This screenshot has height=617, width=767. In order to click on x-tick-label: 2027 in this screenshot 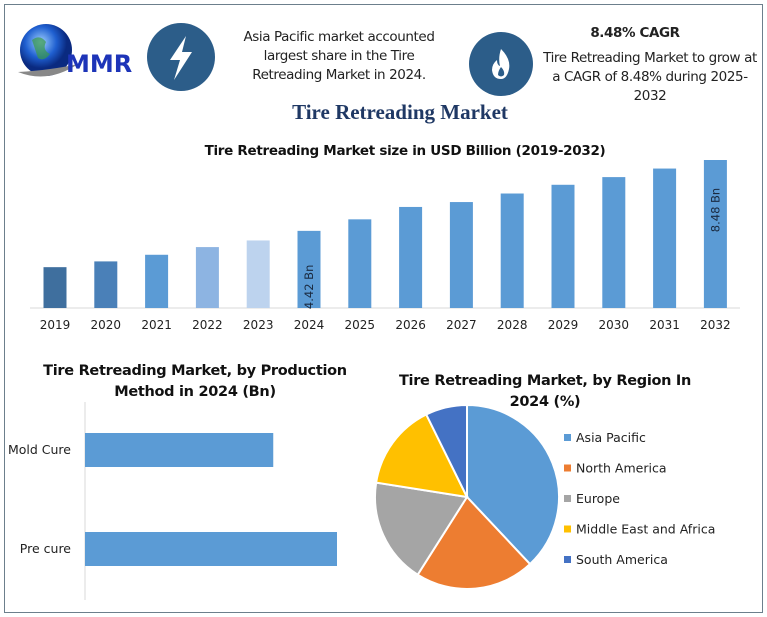, I will do `click(461, 325)`.